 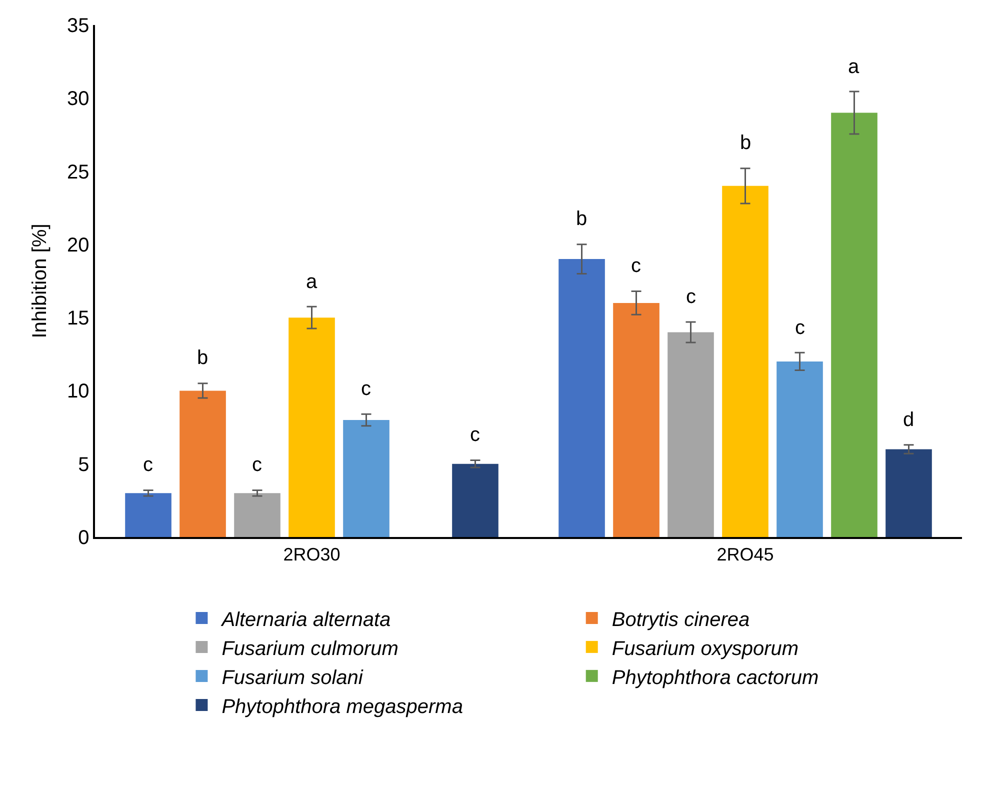 What do you see at coordinates (745, 554) in the screenshot?
I see `x-tick-label: 2RO45` at bounding box center [745, 554].